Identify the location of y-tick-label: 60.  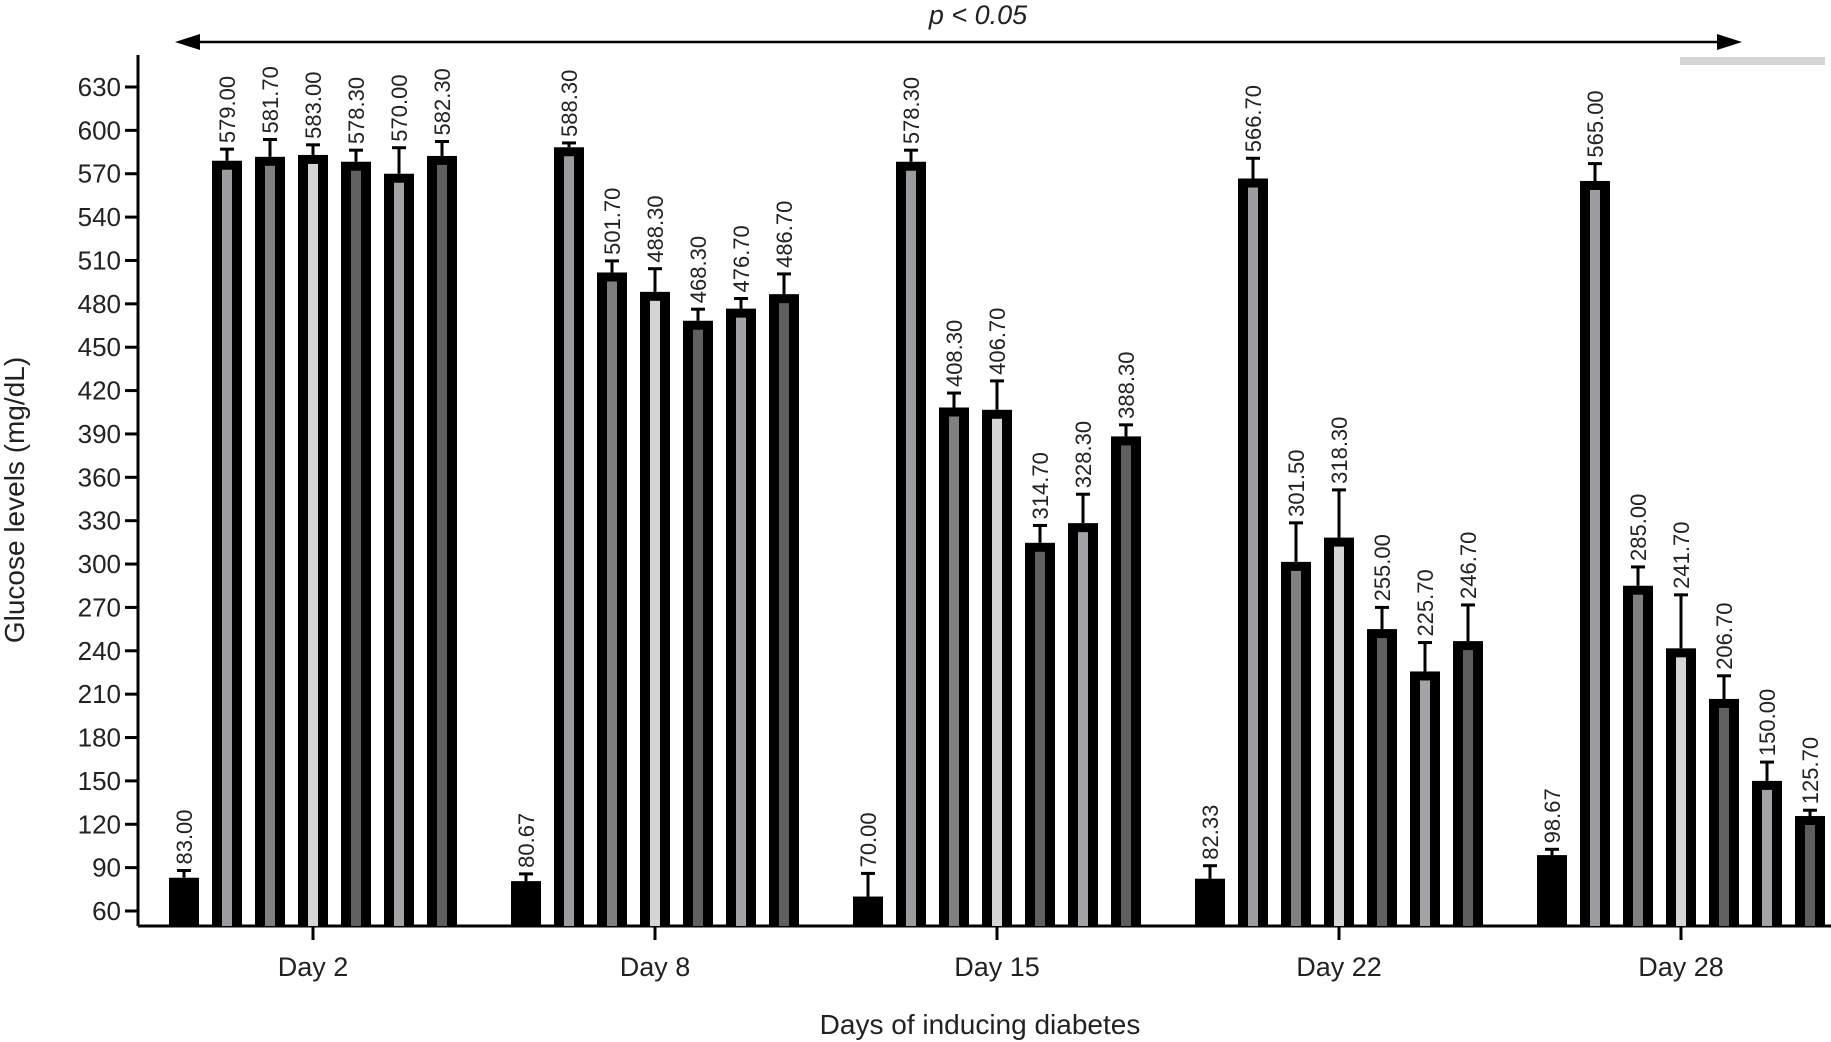
(106, 911).